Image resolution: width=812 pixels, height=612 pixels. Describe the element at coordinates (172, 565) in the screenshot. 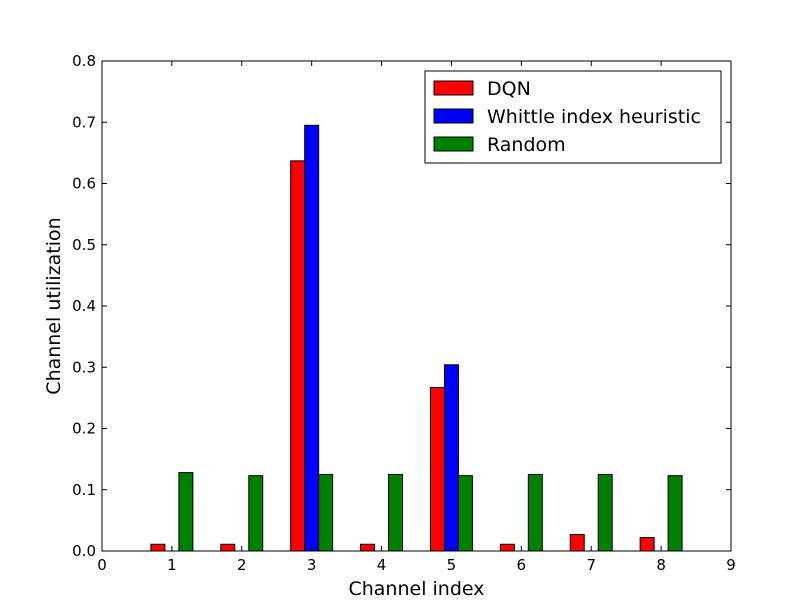

I see `x-tick-label: 1` at that location.